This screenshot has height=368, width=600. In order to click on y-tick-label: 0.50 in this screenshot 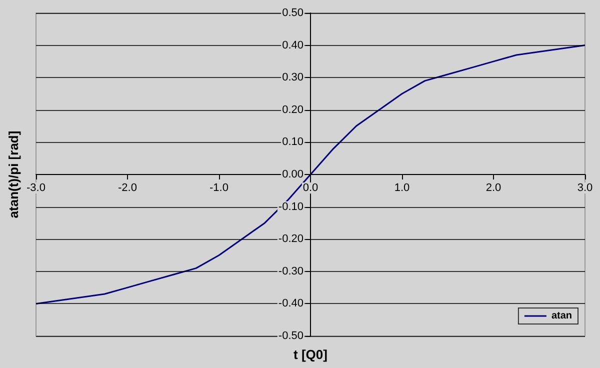, I will do `click(293, 13)`.